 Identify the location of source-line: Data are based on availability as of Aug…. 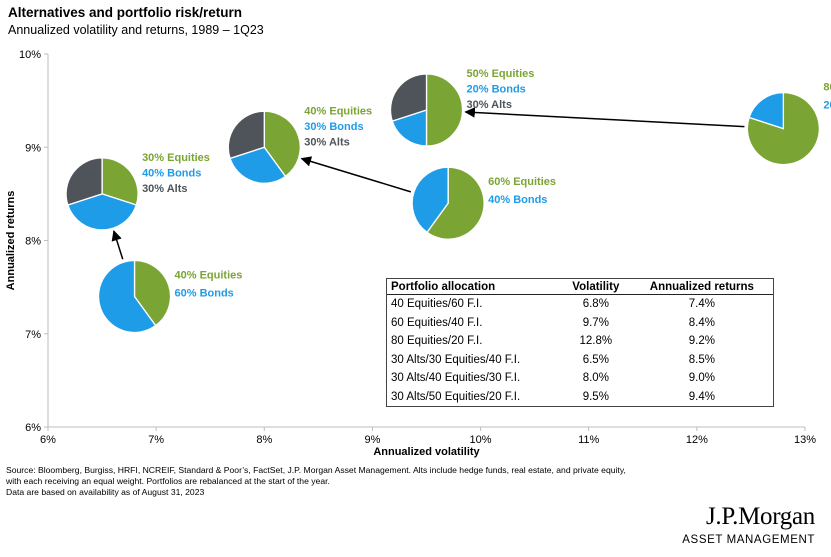
(105, 492).